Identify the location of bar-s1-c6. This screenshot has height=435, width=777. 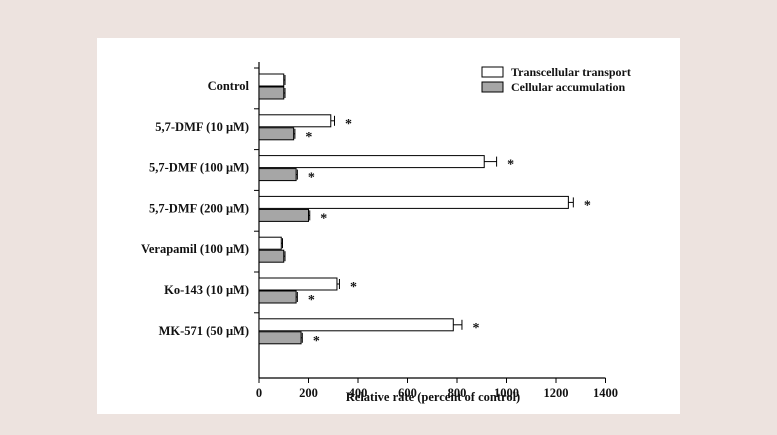
(280, 338).